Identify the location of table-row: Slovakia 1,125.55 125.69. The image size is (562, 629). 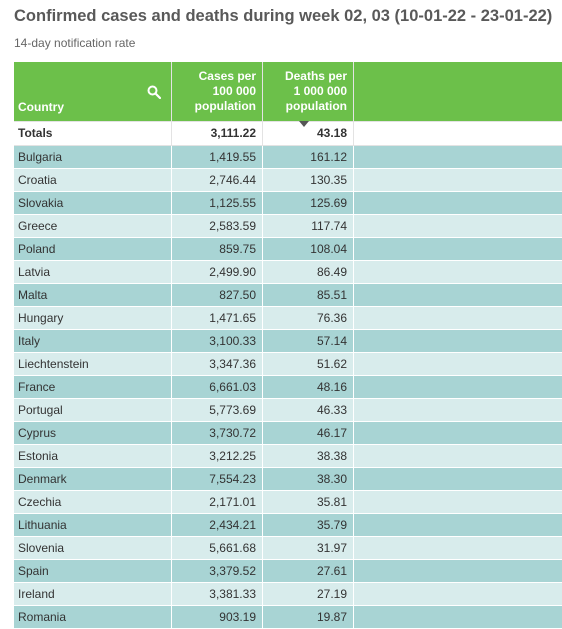
(288, 203).